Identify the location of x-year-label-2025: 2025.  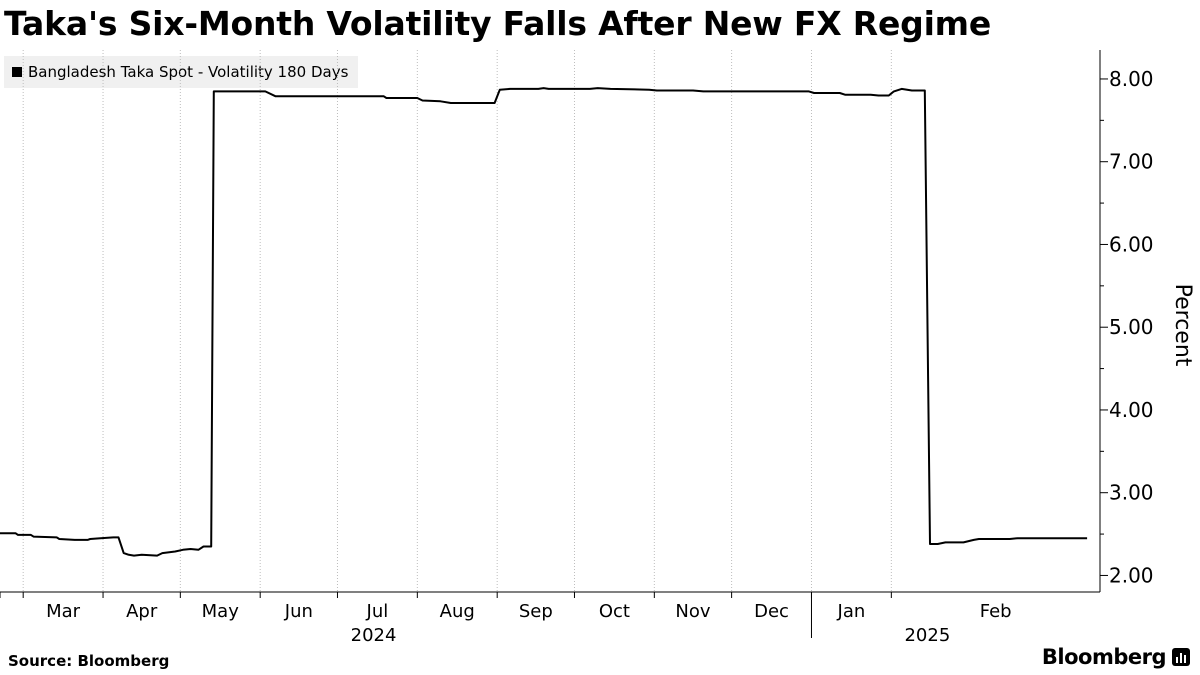
(927, 635).